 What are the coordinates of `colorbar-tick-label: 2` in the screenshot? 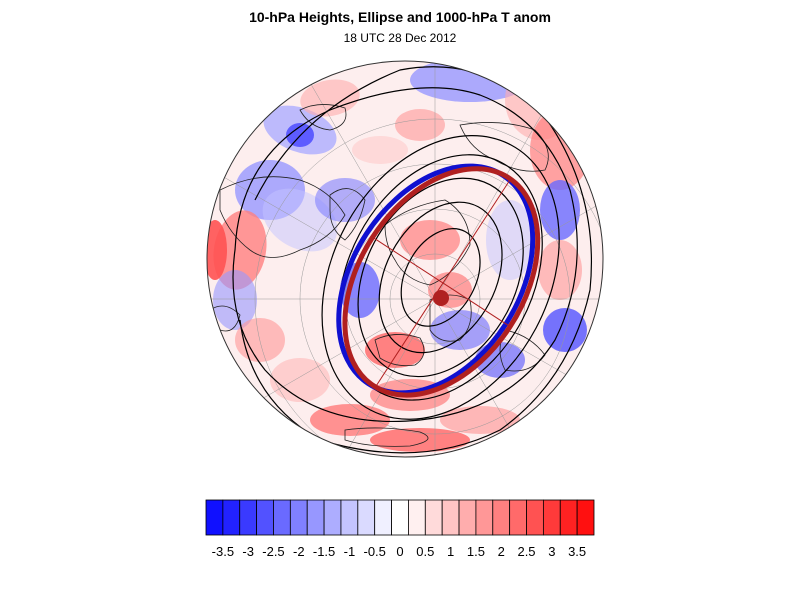 It's located at (501, 551).